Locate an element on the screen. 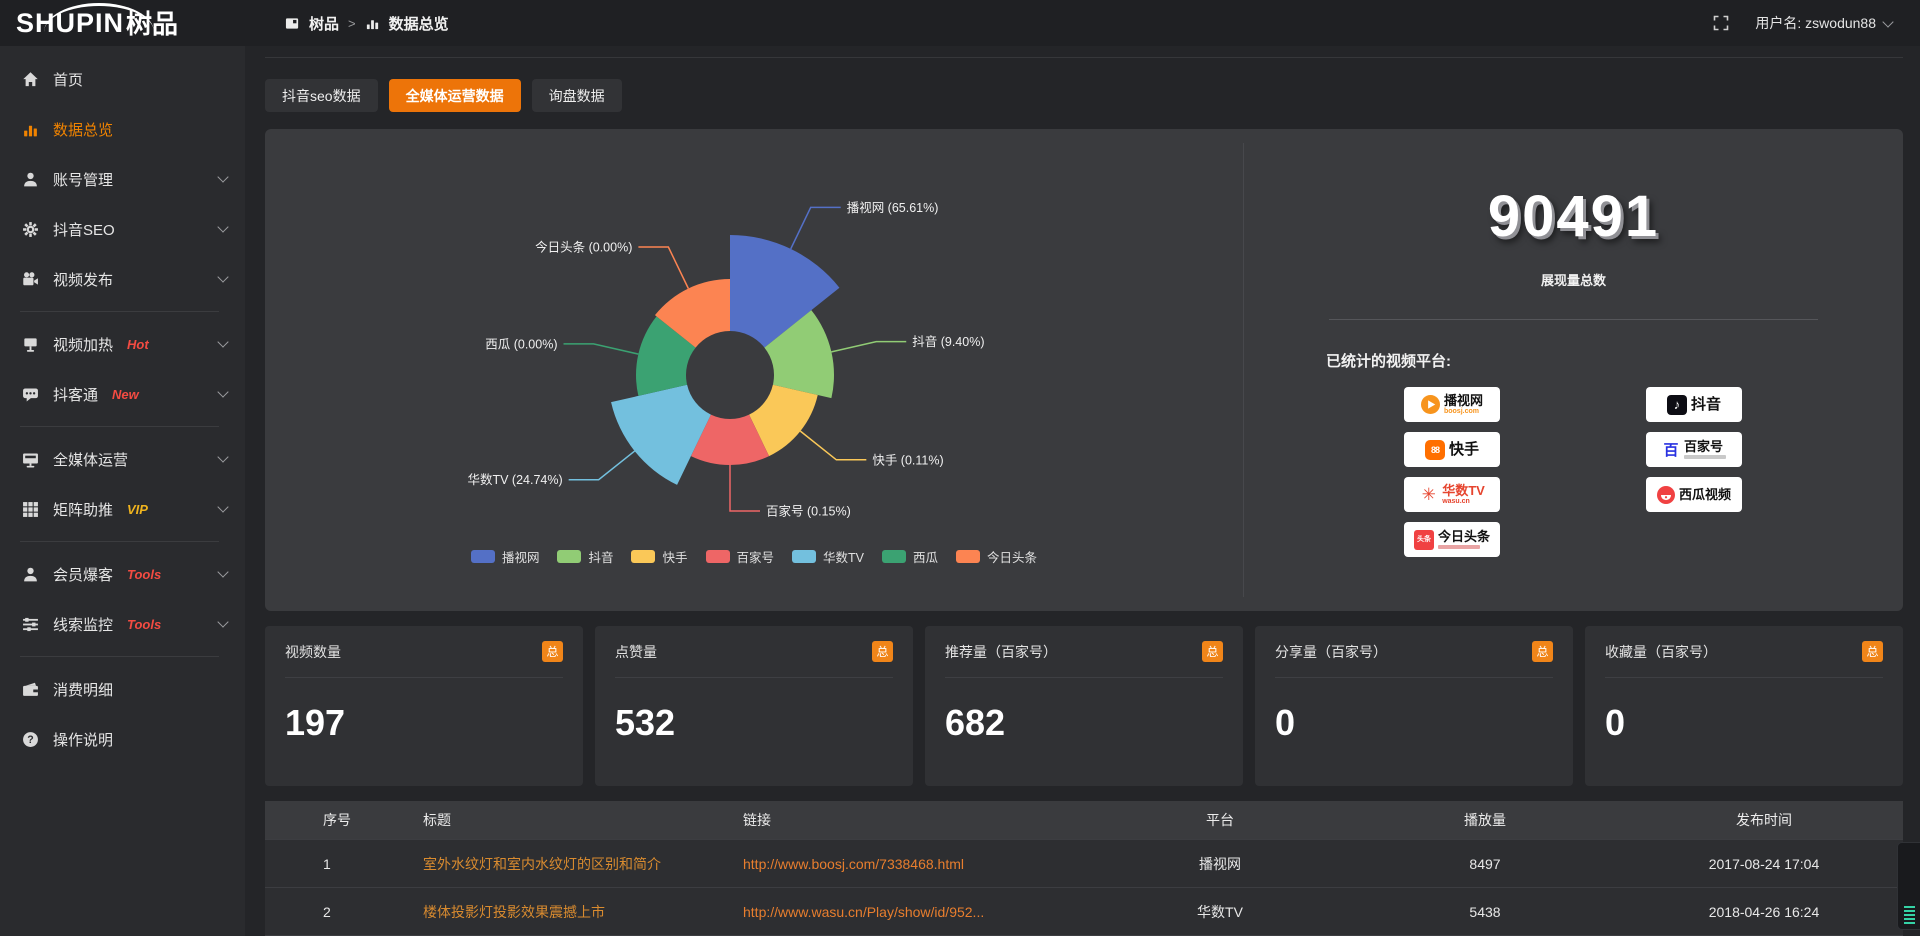 This screenshot has height=936, width=1920. platform-badge-xigua: 西瓜视频 is located at coordinates (1694, 494).